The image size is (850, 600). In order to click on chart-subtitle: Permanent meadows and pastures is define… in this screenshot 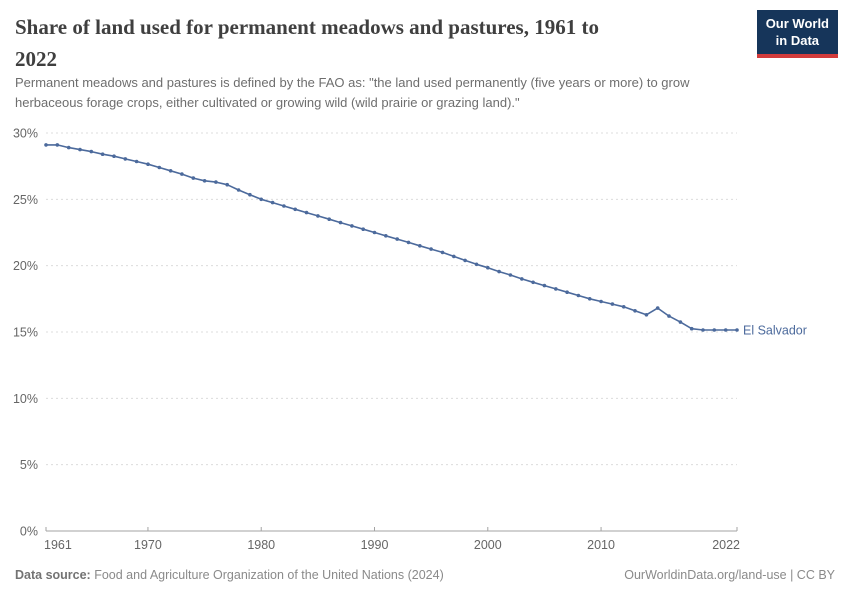, I will do `click(395, 93)`.